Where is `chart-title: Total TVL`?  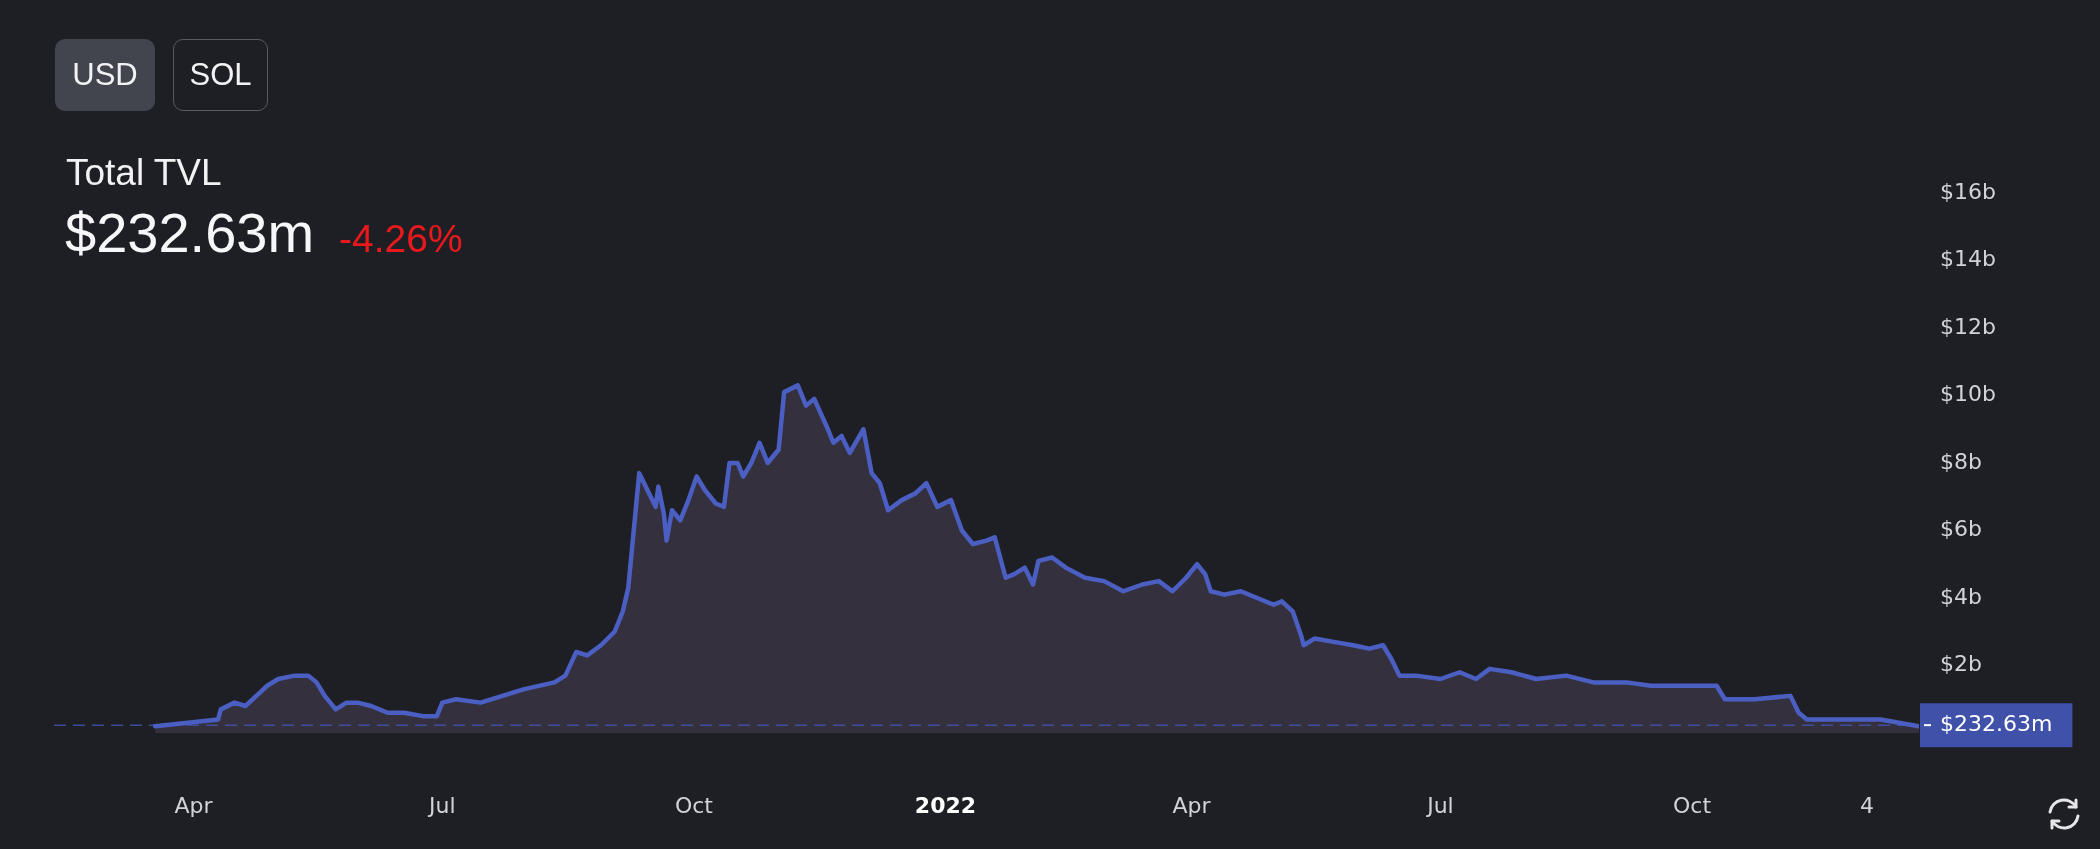
chart-title: Total TVL is located at coordinates (144, 172).